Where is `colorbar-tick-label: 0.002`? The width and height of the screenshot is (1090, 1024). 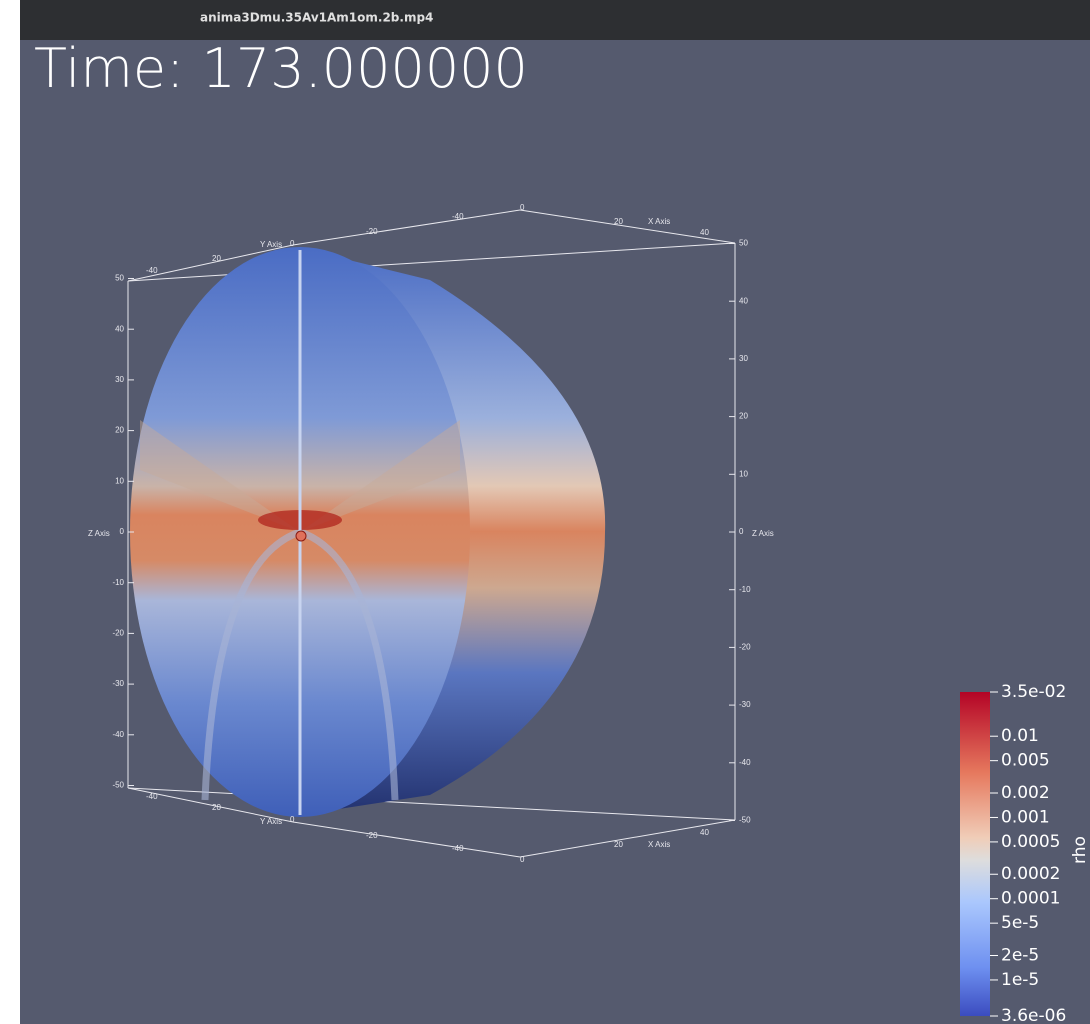 colorbar-tick-label: 0.002 is located at coordinates (1025, 793).